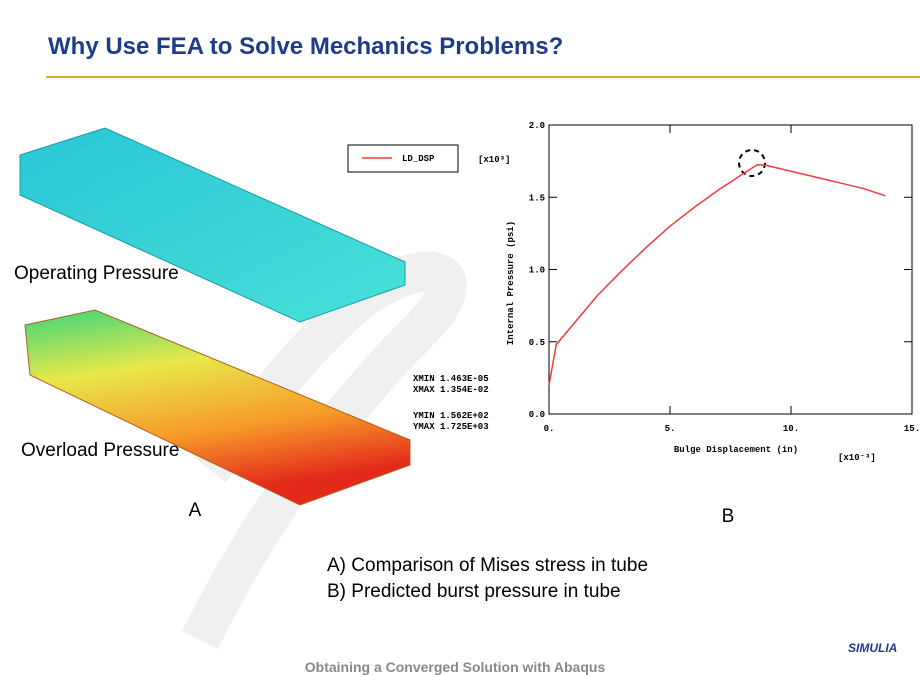 The height and width of the screenshot is (675, 920). Describe the element at coordinates (872, 648) in the screenshot. I see `logo: SIMULIA` at that location.